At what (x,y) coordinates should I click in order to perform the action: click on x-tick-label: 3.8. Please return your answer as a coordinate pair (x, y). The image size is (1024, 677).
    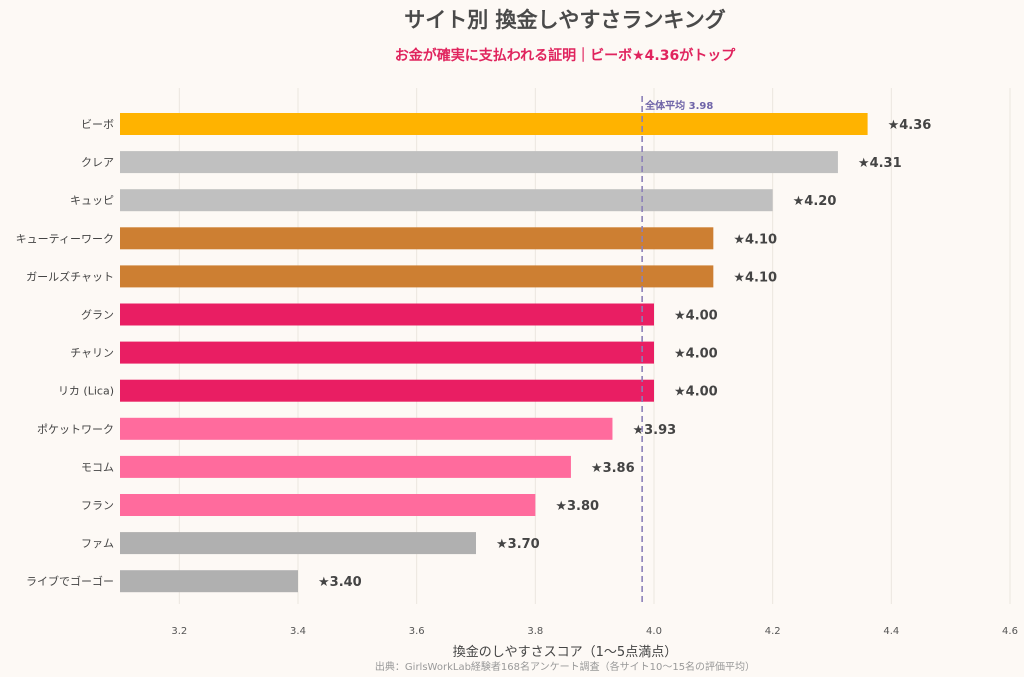
    Looking at the image, I should click on (535, 631).